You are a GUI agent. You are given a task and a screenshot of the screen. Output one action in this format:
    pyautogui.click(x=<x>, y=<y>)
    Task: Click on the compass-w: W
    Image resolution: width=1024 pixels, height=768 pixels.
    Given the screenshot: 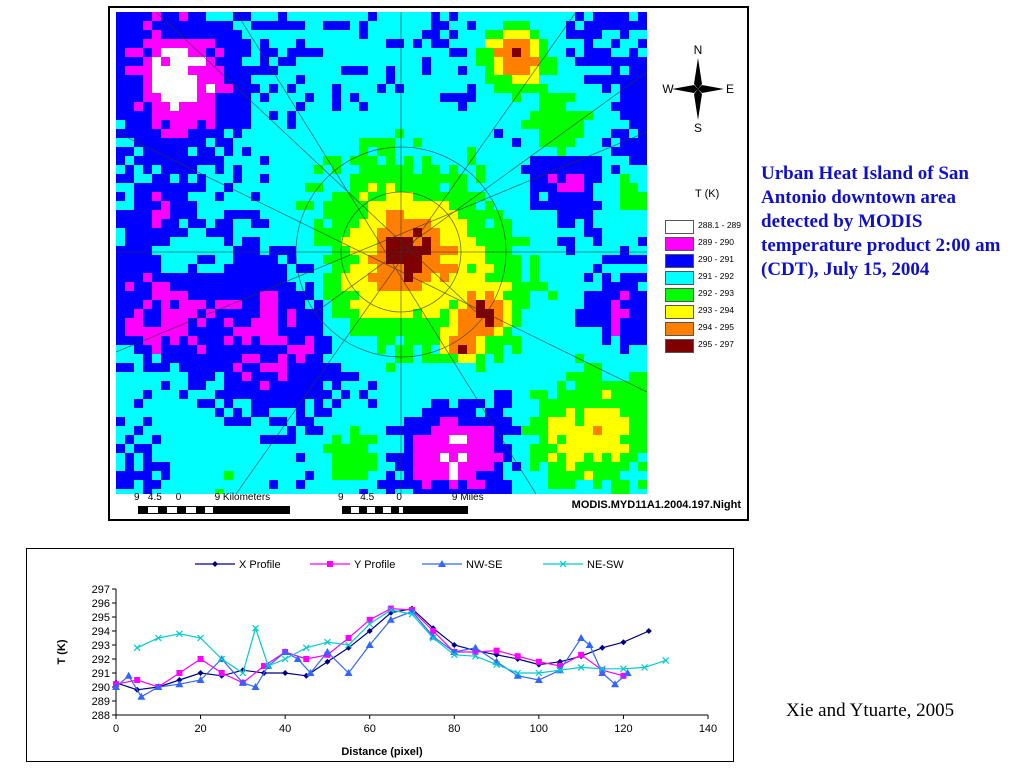 What is the action you would take?
    pyautogui.click(x=668, y=89)
    